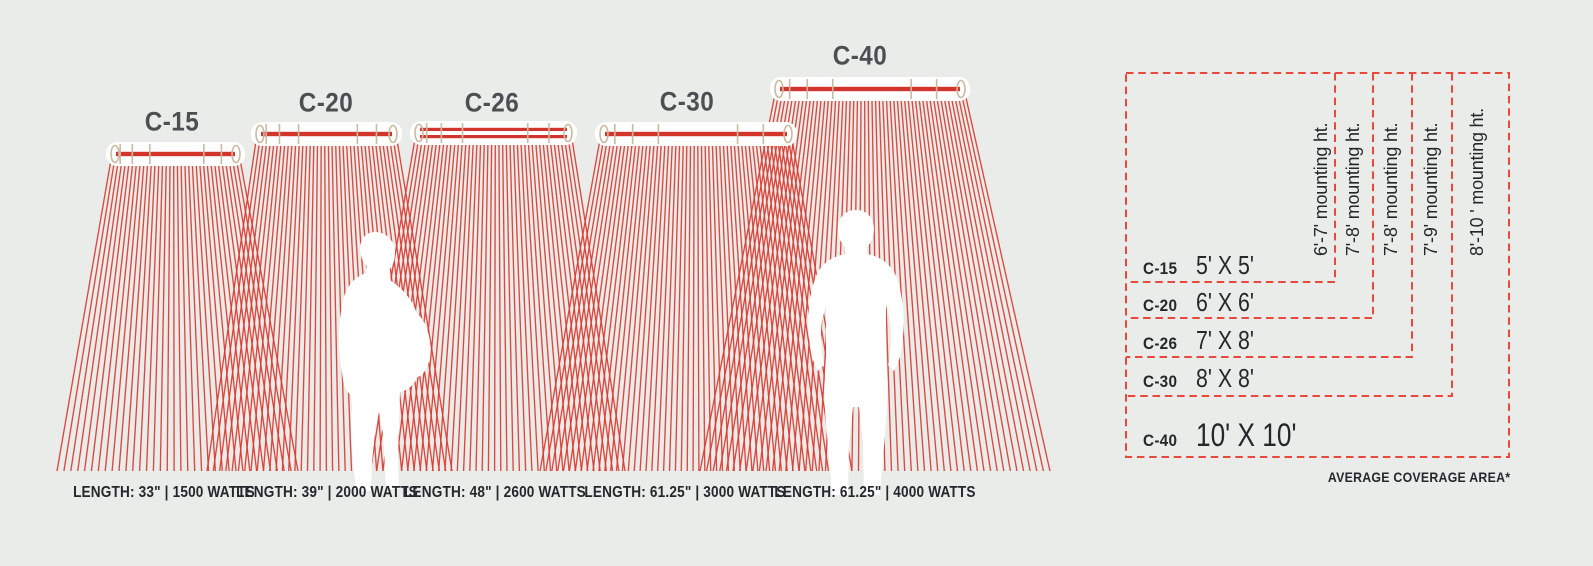  Describe the element at coordinates (172, 121) in the screenshot. I see `heater-model-label: C-15` at that location.